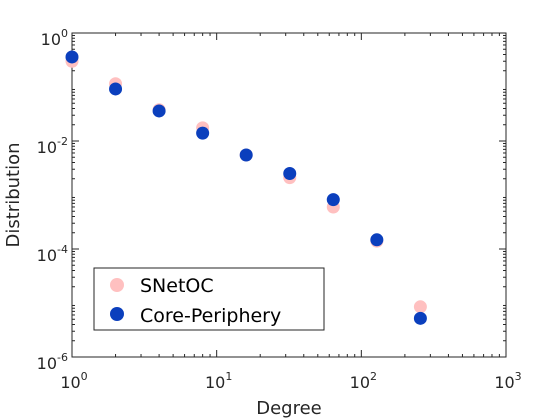  What do you see at coordinates (52, 362) in the screenshot?
I see `y-tick-label: 10⁻⁶` at bounding box center [52, 362].